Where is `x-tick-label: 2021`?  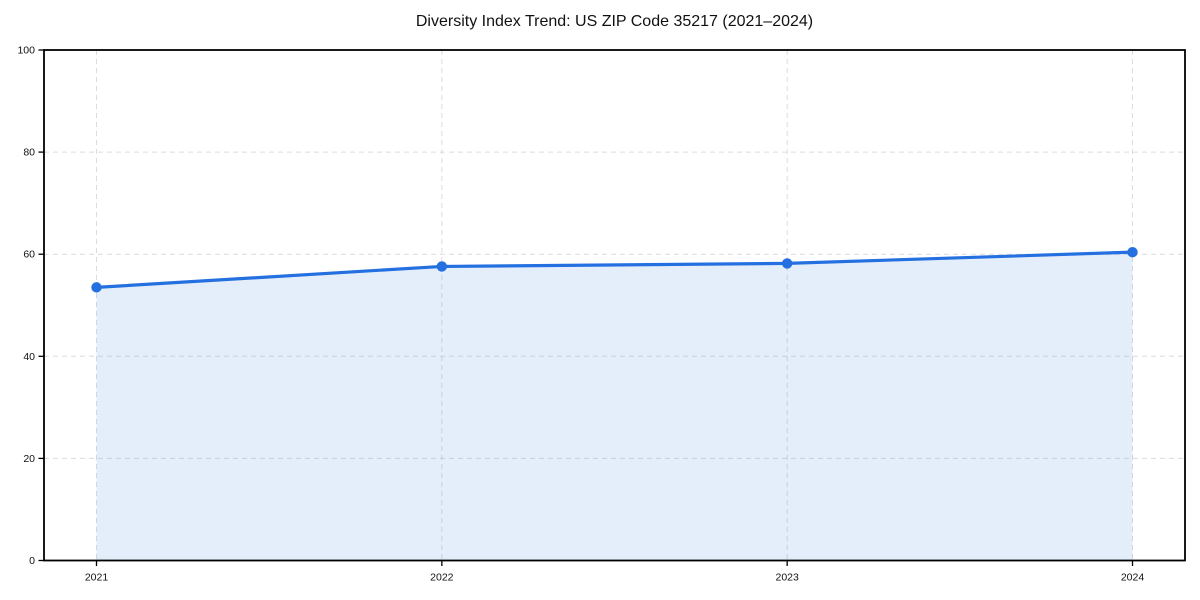 x-tick-label: 2021 is located at coordinates (97, 578).